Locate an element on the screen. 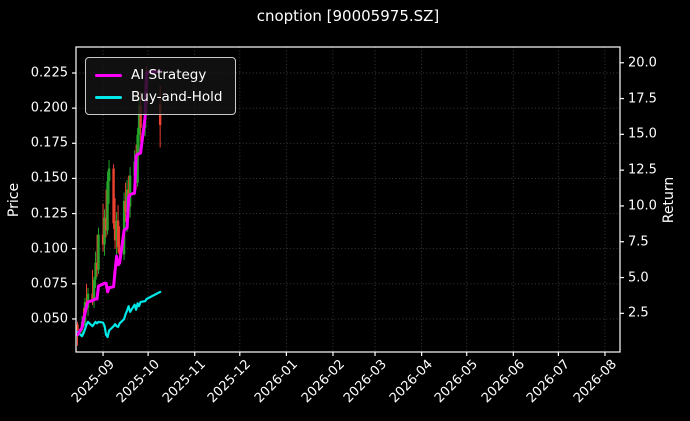 This screenshot has height=421, width=690. price-tick-label: 0.100 is located at coordinates (49, 249).